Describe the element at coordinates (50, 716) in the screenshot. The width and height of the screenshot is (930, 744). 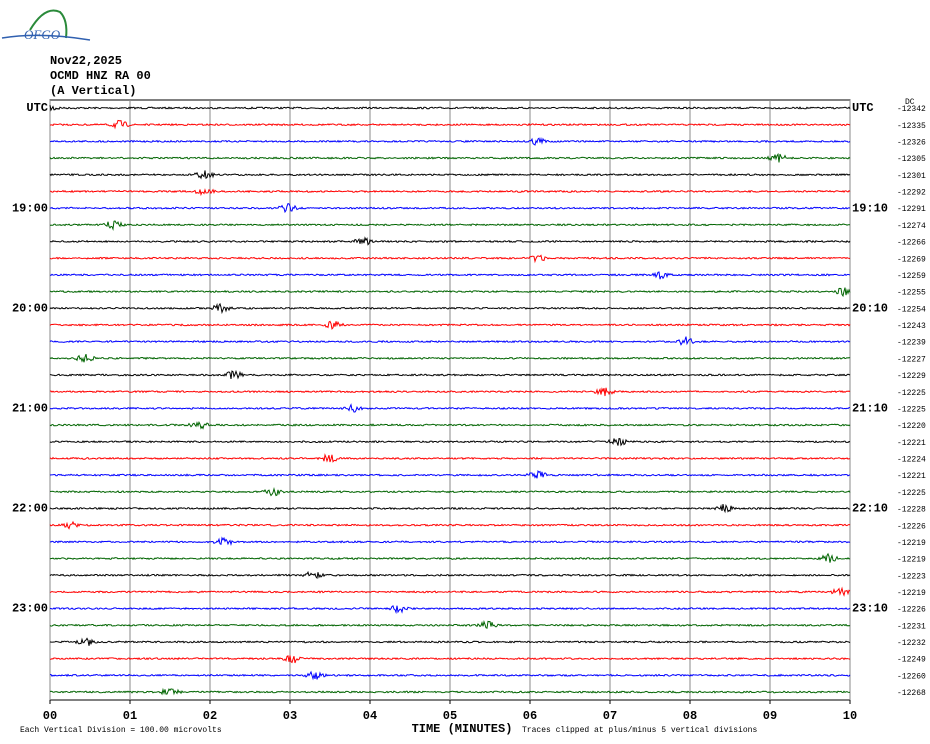
I see `x-tick-label: 00` at that location.